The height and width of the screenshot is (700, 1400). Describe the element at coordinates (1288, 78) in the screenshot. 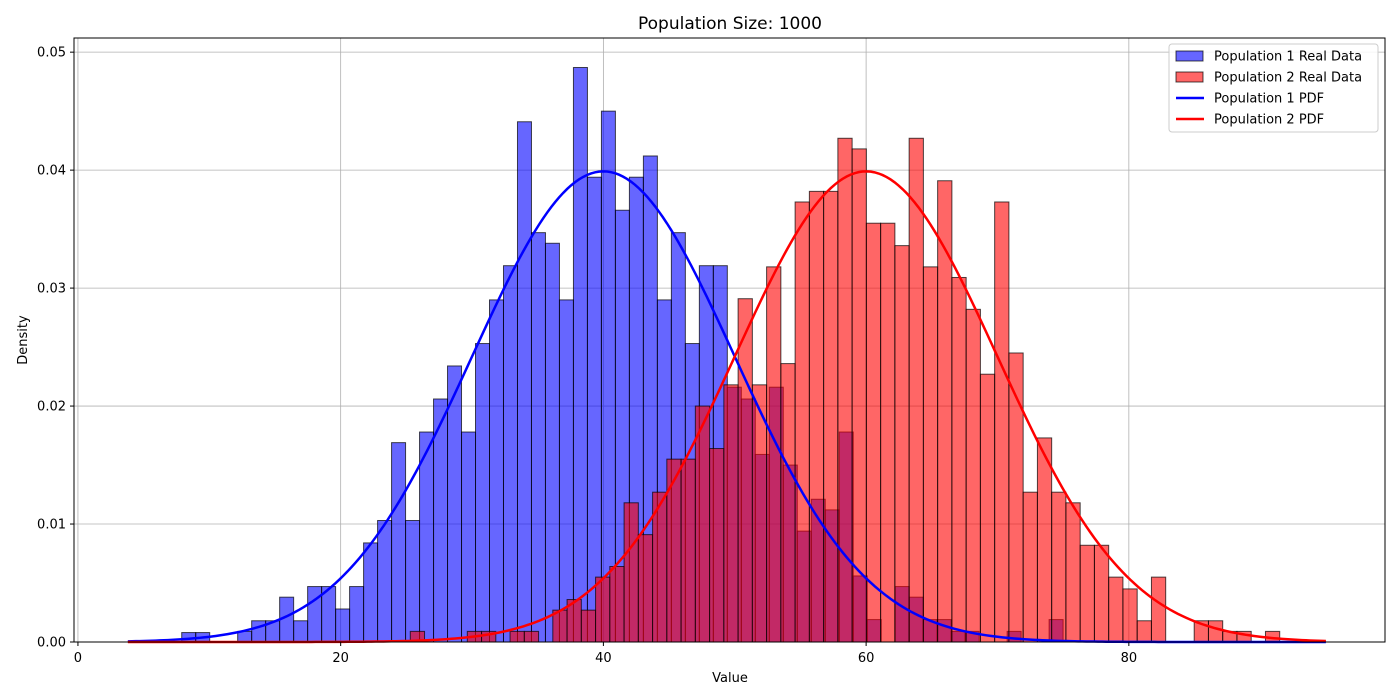

I see `legend-entry-label: Population 2 Real Data` at that location.